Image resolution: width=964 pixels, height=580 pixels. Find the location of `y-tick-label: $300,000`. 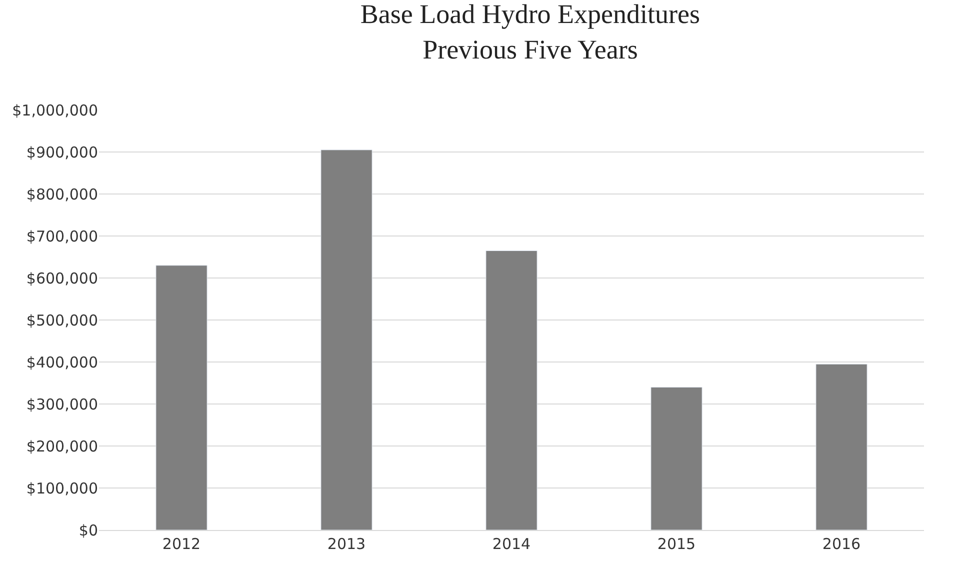

y-tick-label: $300,000 is located at coordinates (62, 404).